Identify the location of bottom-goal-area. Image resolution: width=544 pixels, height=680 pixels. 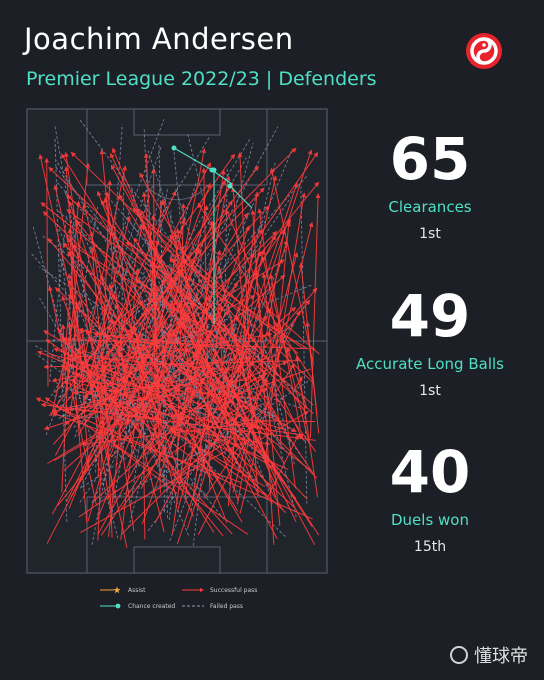
(177, 560).